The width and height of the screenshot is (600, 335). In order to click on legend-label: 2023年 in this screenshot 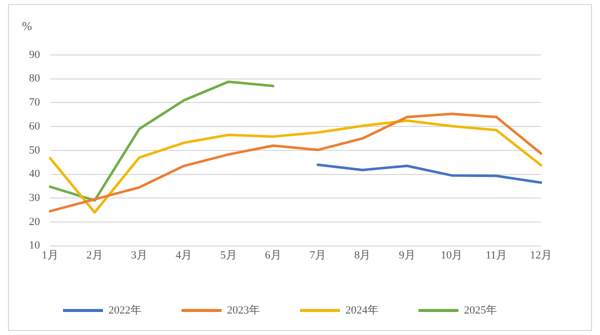, I will do `click(243, 310)`.